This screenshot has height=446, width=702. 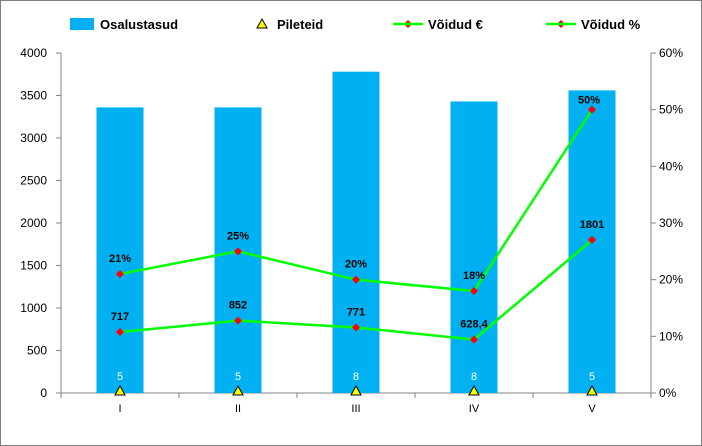 What do you see at coordinates (668, 393) in the screenshot?
I see `y-right-tick-label: 0%` at bounding box center [668, 393].